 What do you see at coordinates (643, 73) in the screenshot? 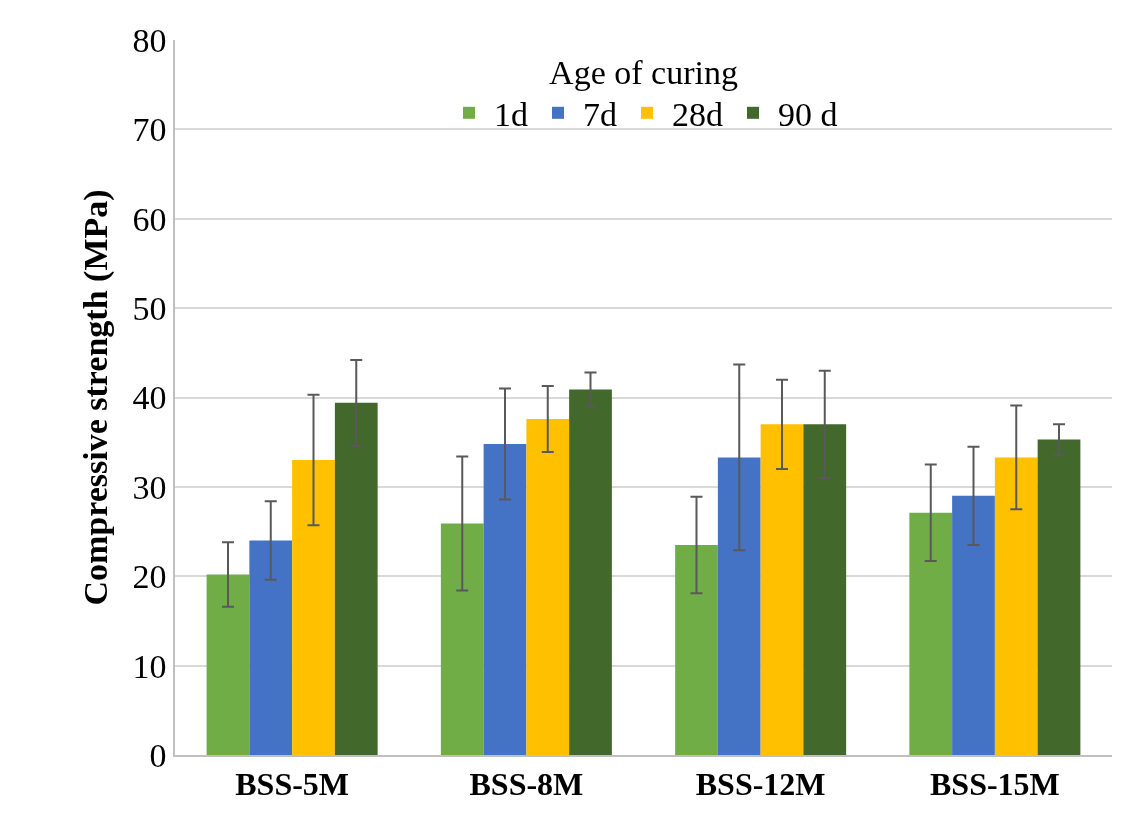
I see `legend-title: Age of curing` at bounding box center [643, 73].